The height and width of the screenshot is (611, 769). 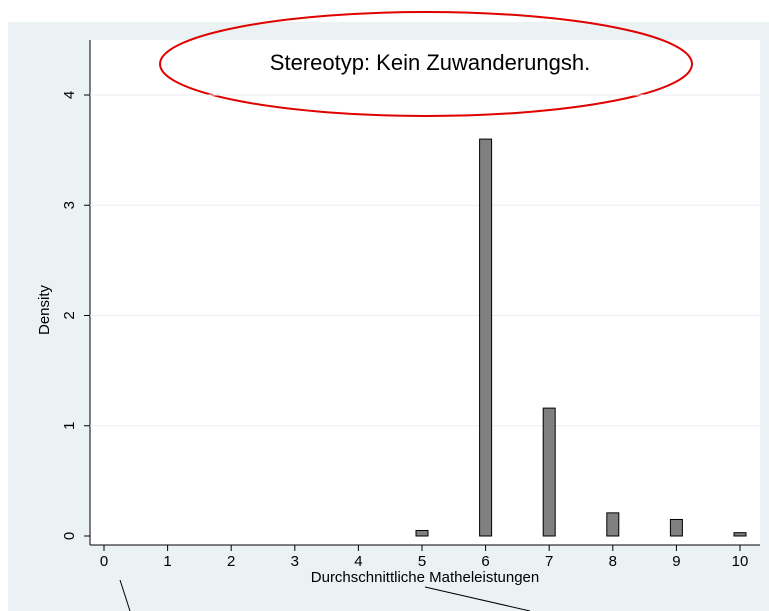 What do you see at coordinates (549, 561) in the screenshot?
I see `x-tick-label: 7` at bounding box center [549, 561].